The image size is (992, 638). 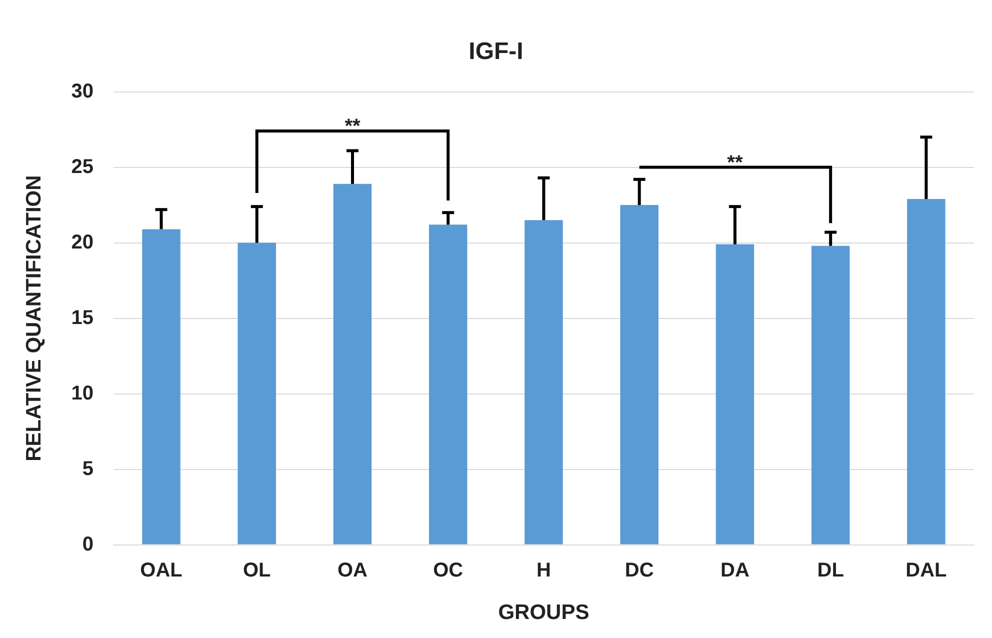 I want to click on x-tick-label: DA, so click(x=735, y=570).